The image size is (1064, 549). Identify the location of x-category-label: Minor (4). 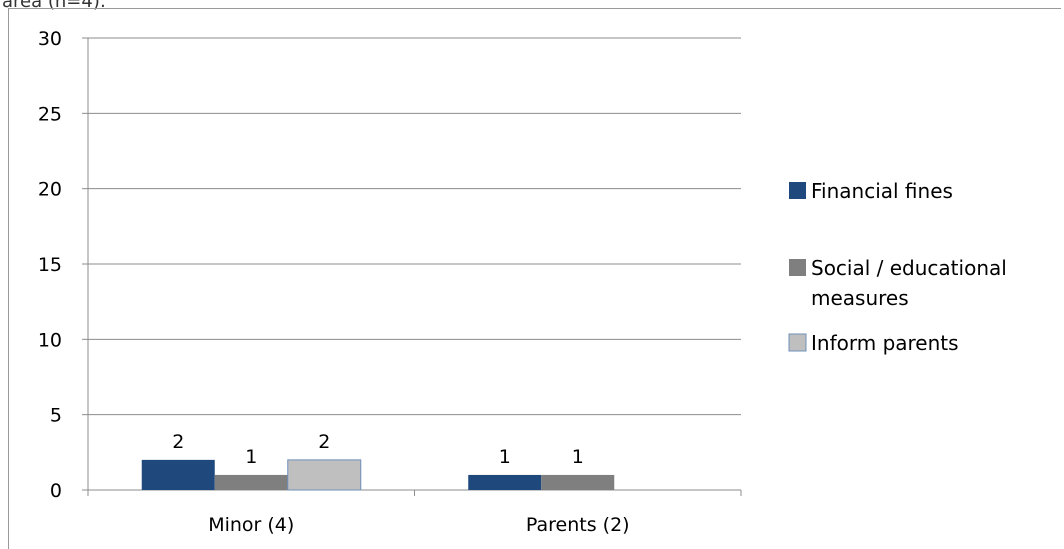
(251, 525).